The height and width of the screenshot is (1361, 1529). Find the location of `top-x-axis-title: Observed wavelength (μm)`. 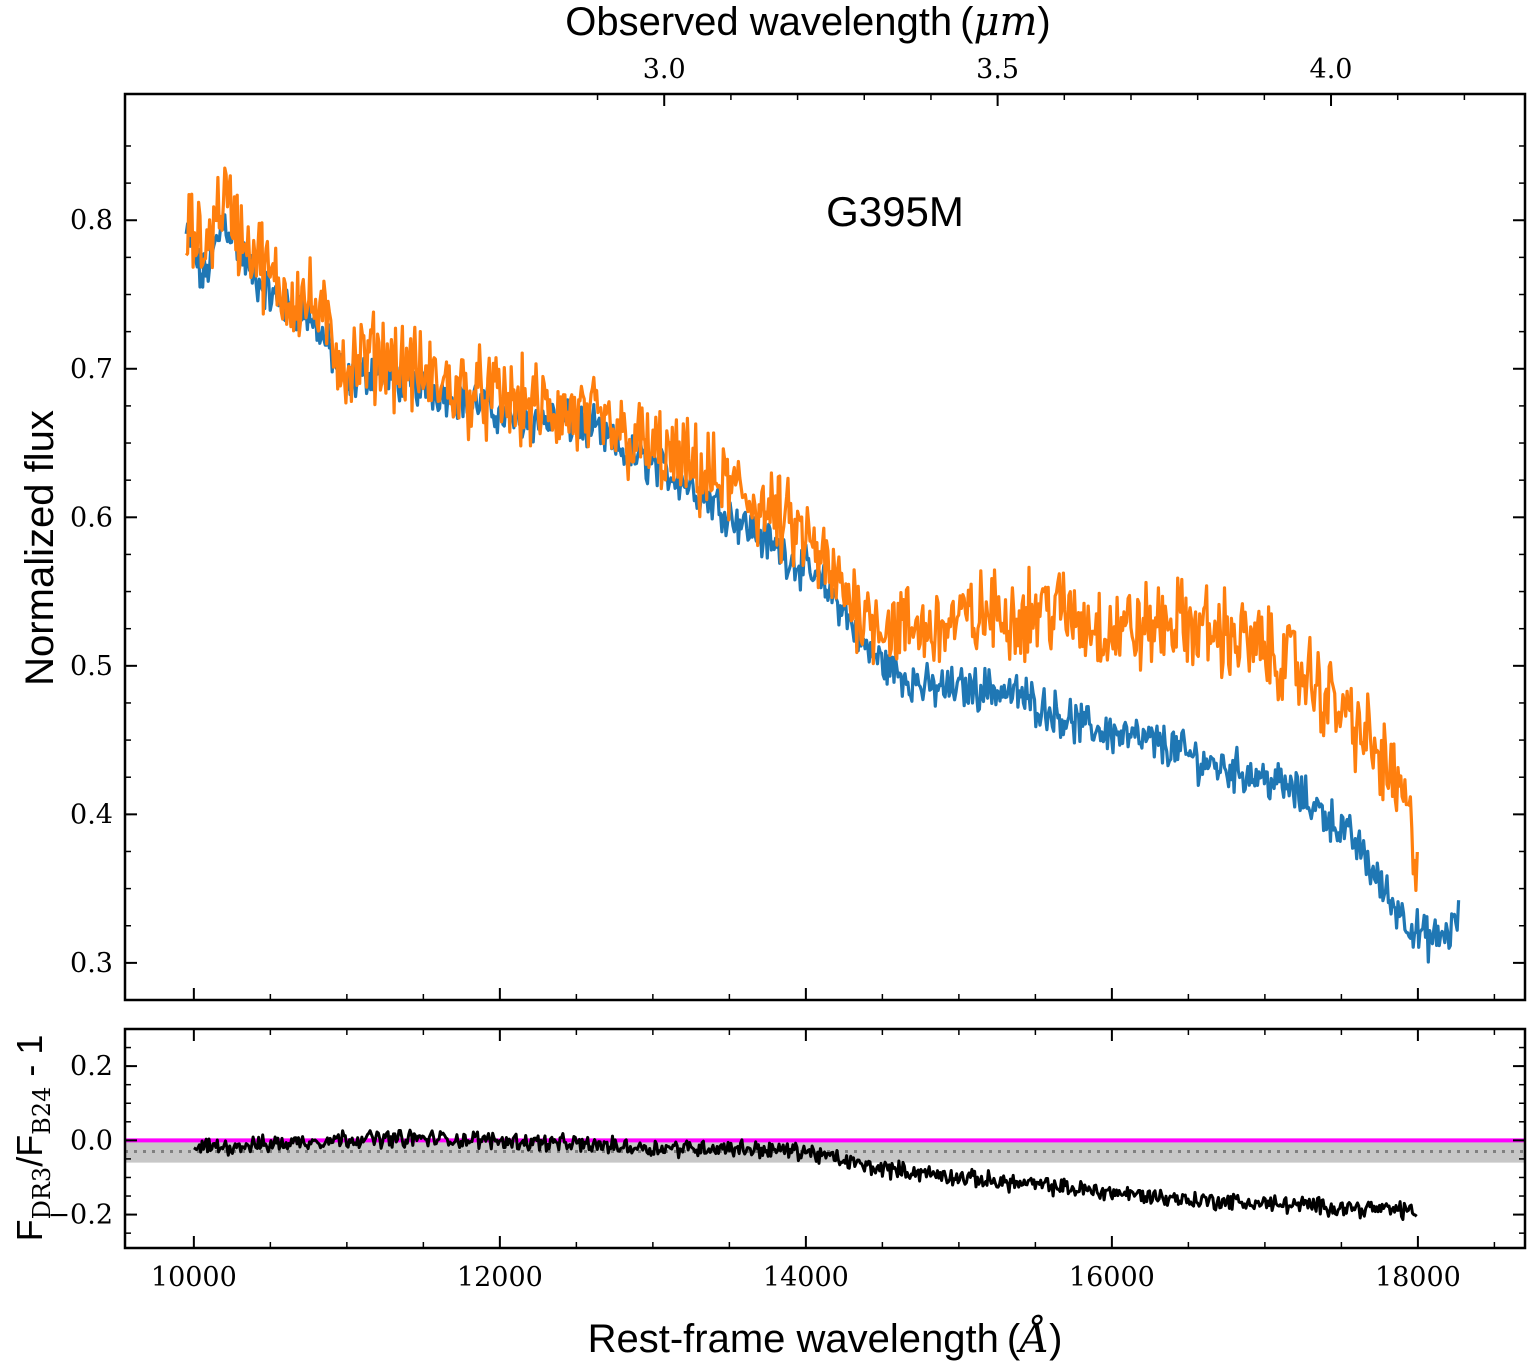

top-x-axis-title: Observed wavelength (μm) is located at coordinates (808, 22).